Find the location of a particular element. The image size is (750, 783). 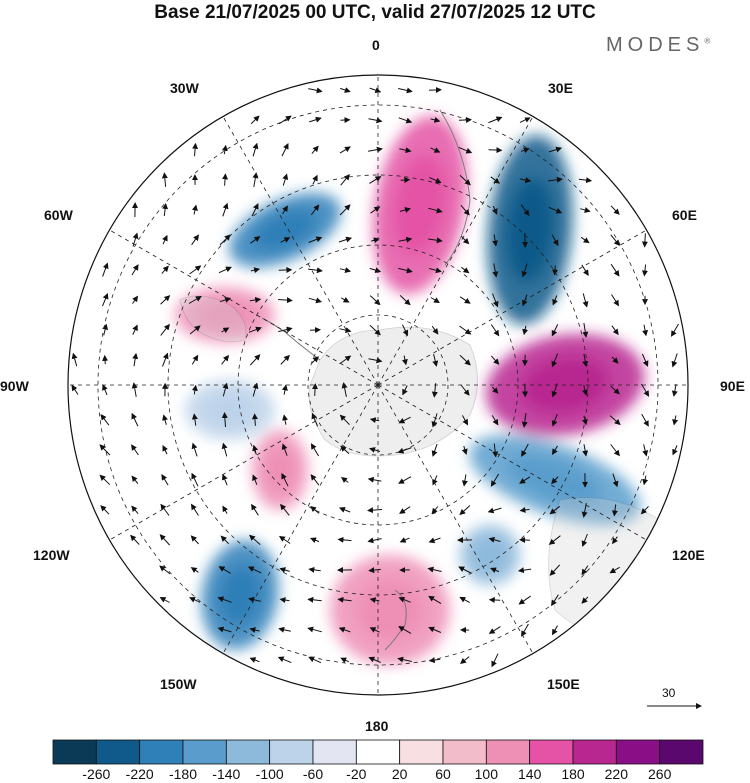

colorbar-tick-label: 260 is located at coordinates (660, 774).